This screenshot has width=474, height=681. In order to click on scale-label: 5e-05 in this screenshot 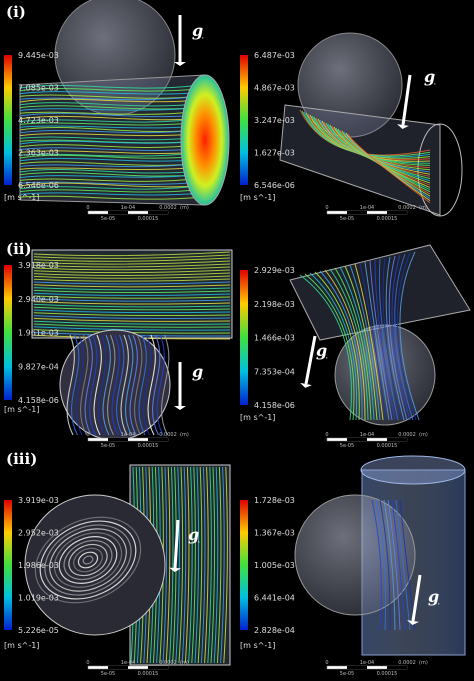, I will do `click(347, 674)`.